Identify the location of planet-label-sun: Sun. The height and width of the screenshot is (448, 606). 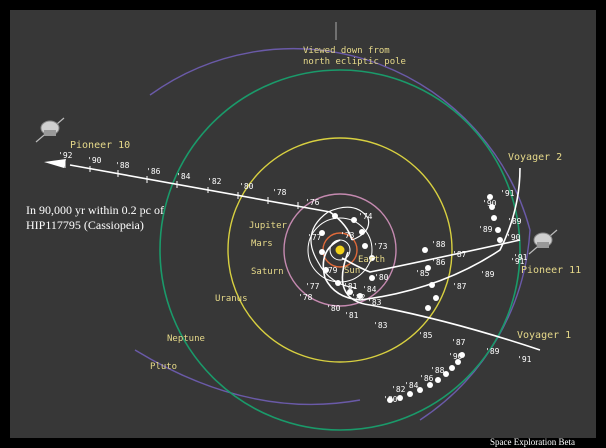
(352, 271).